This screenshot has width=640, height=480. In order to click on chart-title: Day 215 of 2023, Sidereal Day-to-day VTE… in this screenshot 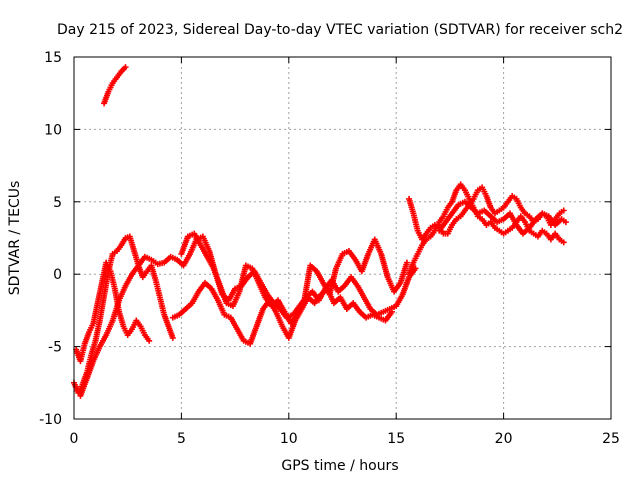, I will do `click(340, 30)`.